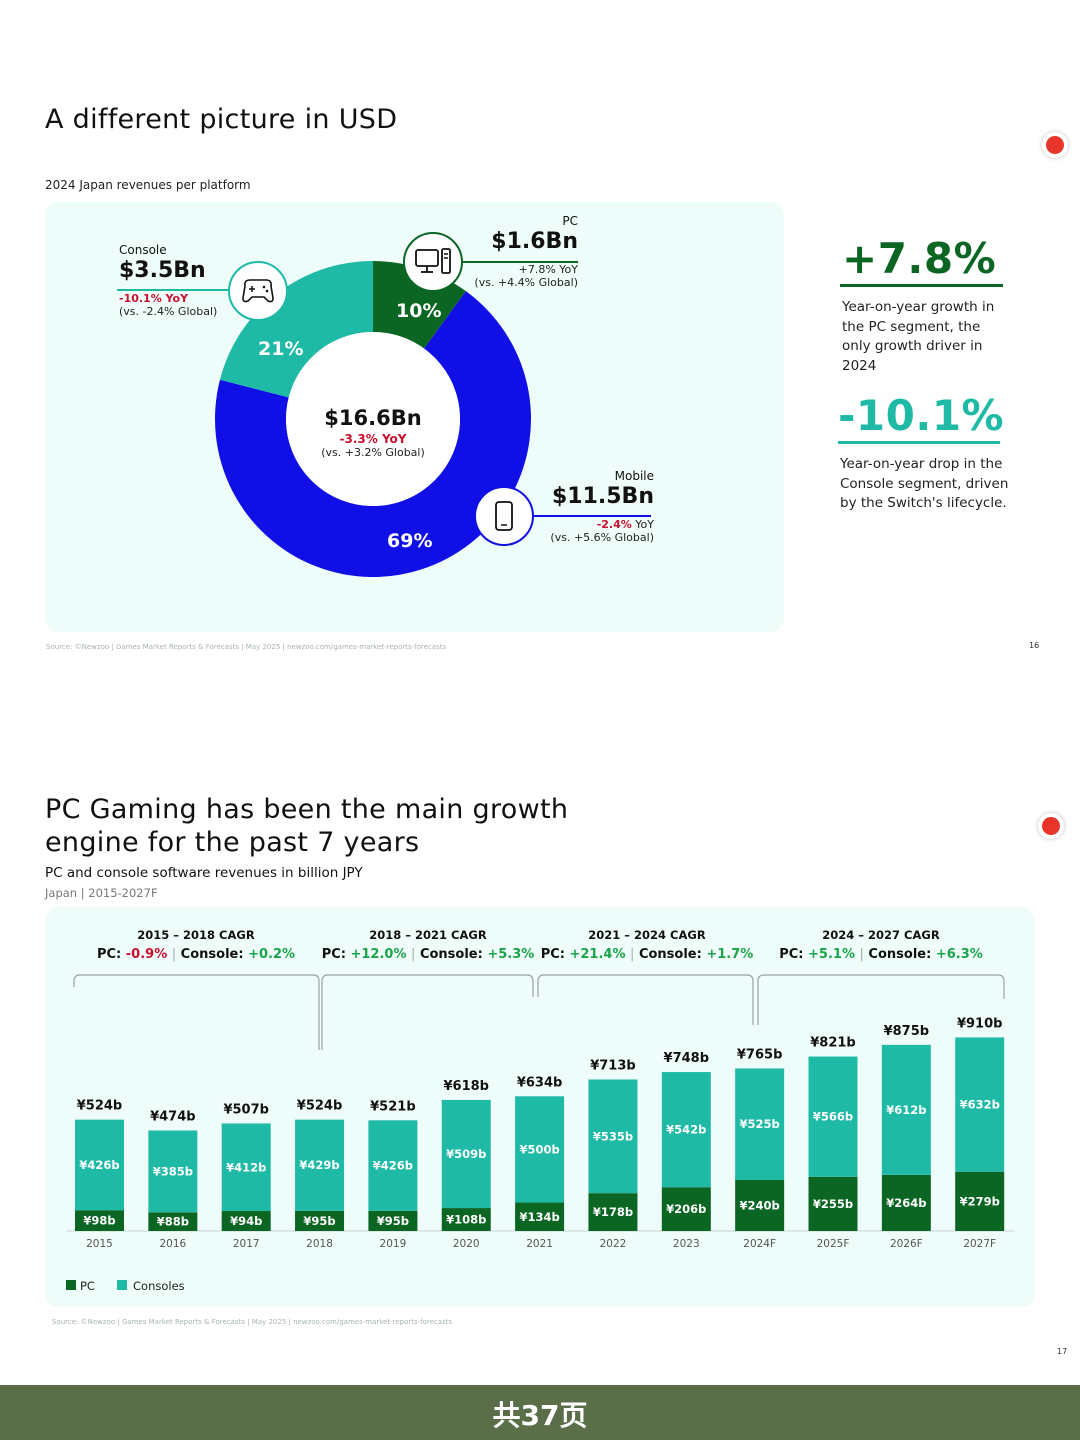  Describe the element at coordinates (759, 1244) in the screenshot. I see `x-tick-label: 2024F` at that location.